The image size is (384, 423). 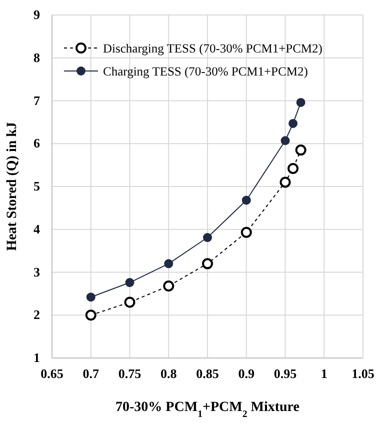 What do you see at coordinates (37, 314) in the screenshot?
I see `y-tick-label: 2` at bounding box center [37, 314].